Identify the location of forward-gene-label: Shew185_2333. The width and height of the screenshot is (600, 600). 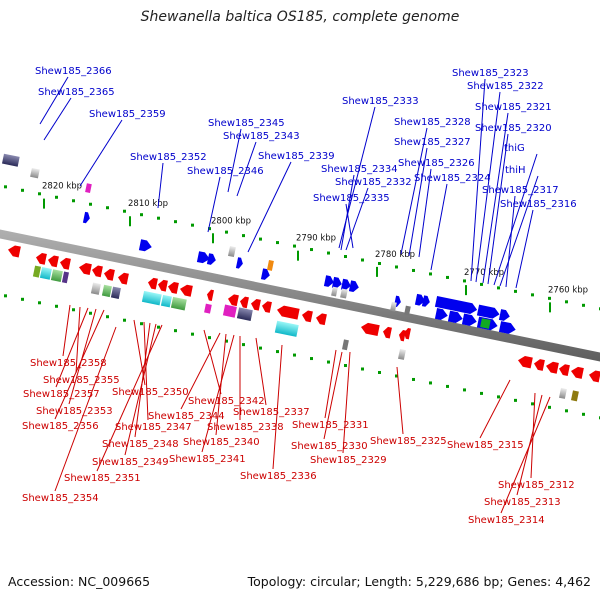
(380, 101).